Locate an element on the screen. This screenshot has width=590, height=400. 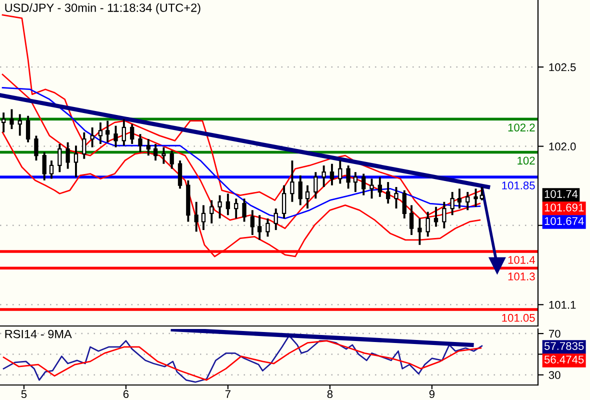
chart-title: RSI14 - 9MA is located at coordinates (38, 334).